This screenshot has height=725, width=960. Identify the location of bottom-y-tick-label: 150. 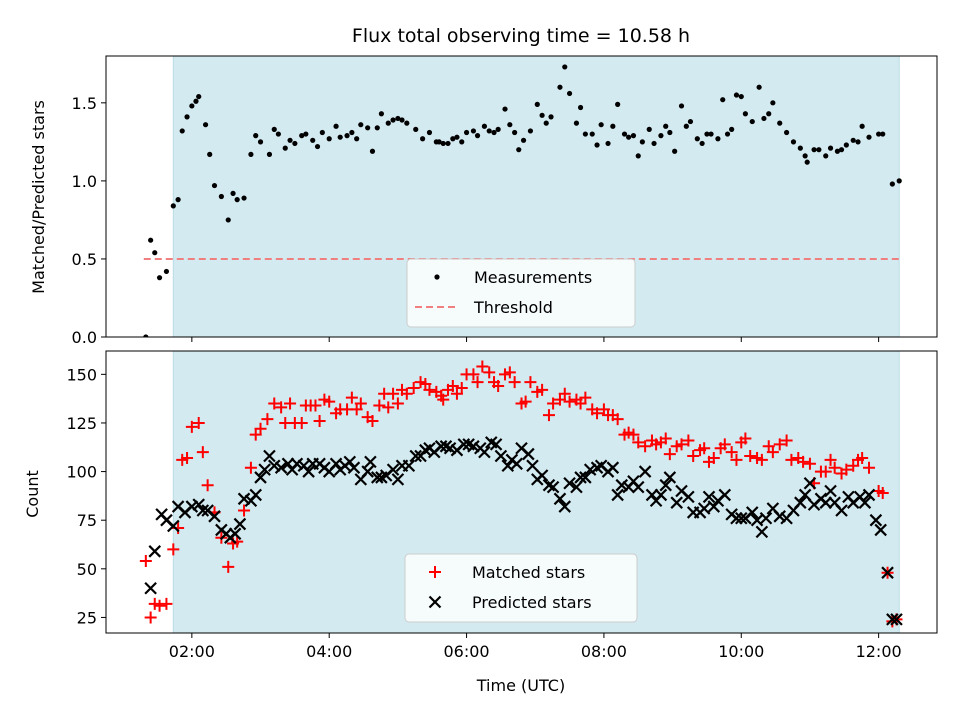
(81, 374).